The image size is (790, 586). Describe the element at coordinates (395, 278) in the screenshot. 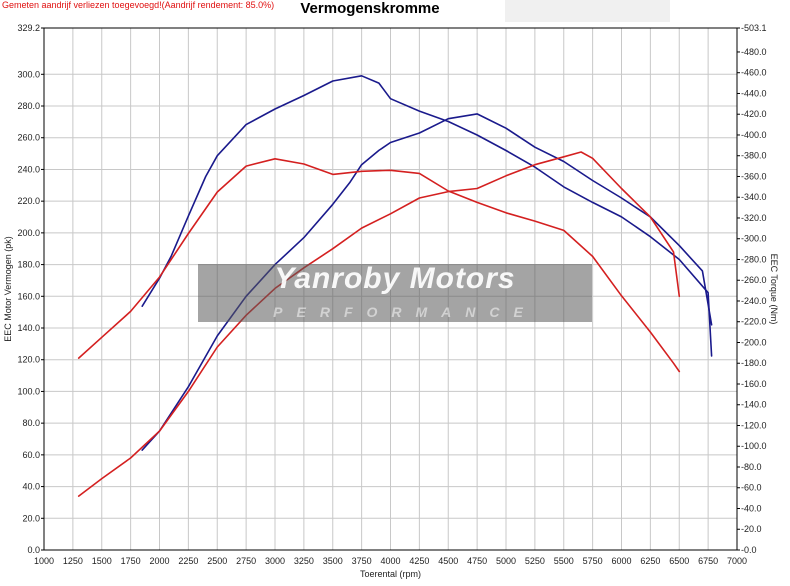

I see `watermark-main-text: Yanroby Motors` at that location.